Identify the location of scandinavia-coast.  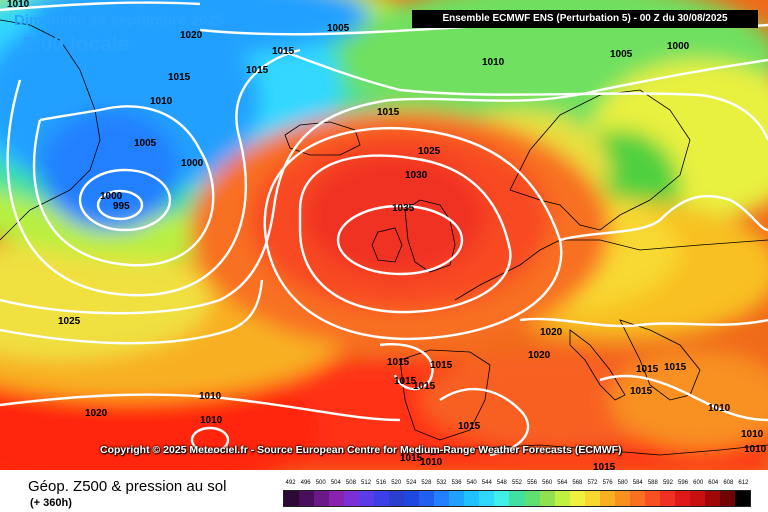
(600, 160).